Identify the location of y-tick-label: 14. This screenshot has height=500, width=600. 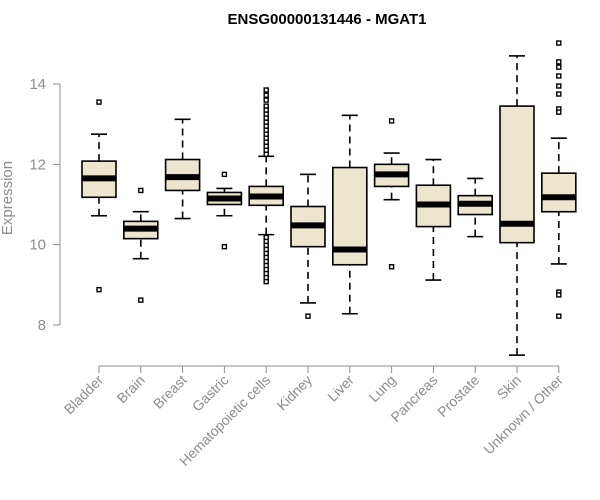
(37, 84).